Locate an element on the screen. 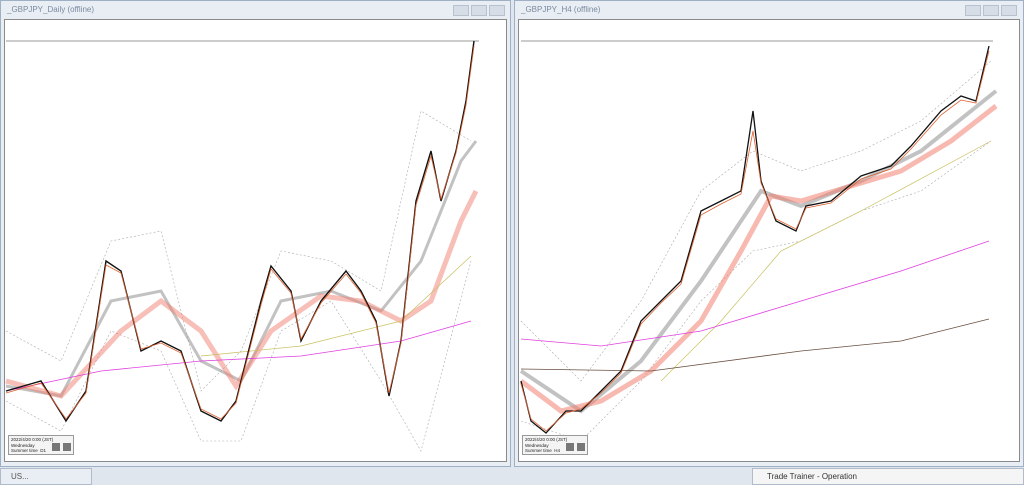 The image size is (1024, 485). app-window-title: Trade Trainer - Operation is located at coordinates (812, 476).